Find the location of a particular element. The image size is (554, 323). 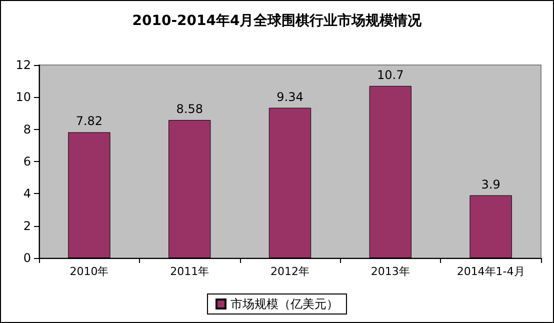

x-tick-label: 2011年 is located at coordinates (190, 271).